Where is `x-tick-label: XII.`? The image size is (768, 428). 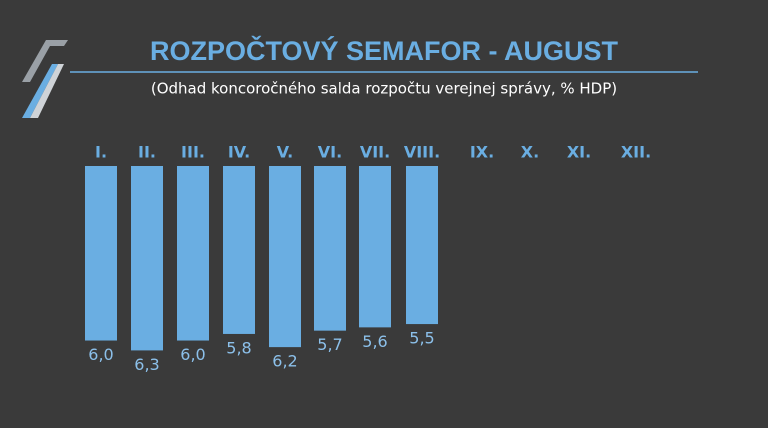
x-tick-label: XII. is located at coordinates (636, 152).